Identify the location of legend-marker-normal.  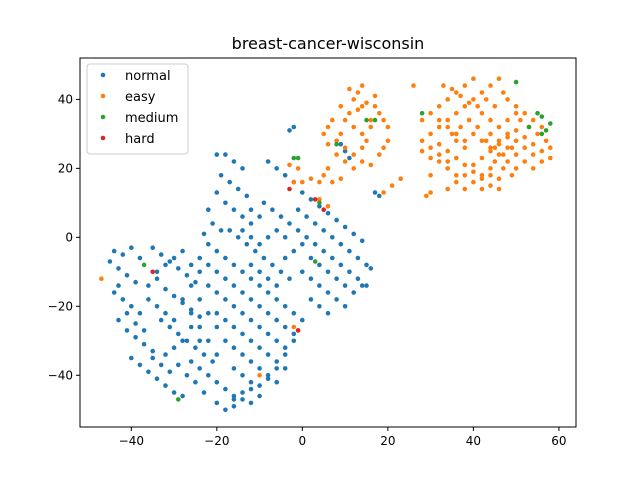
(103, 75).